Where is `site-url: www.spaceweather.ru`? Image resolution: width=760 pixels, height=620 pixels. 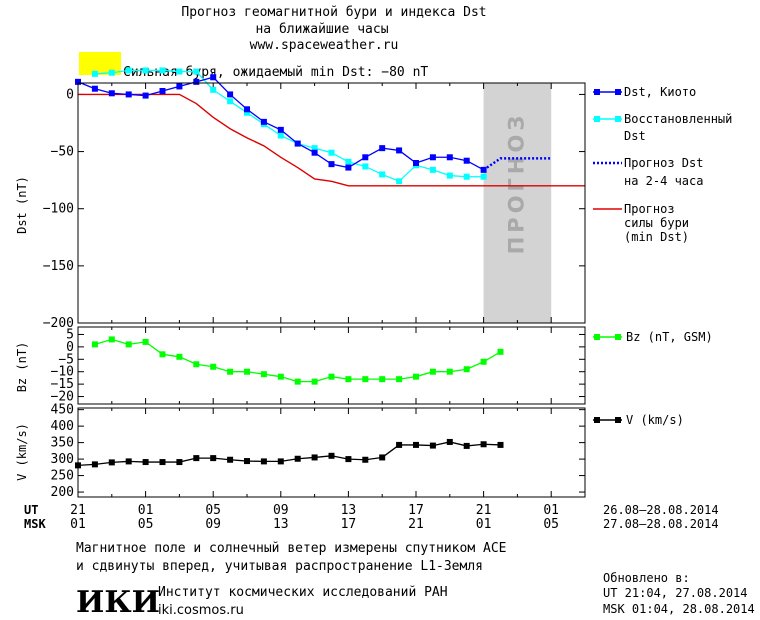
site-url: www.spaceweather.ru is located at coordinates (324, 45).